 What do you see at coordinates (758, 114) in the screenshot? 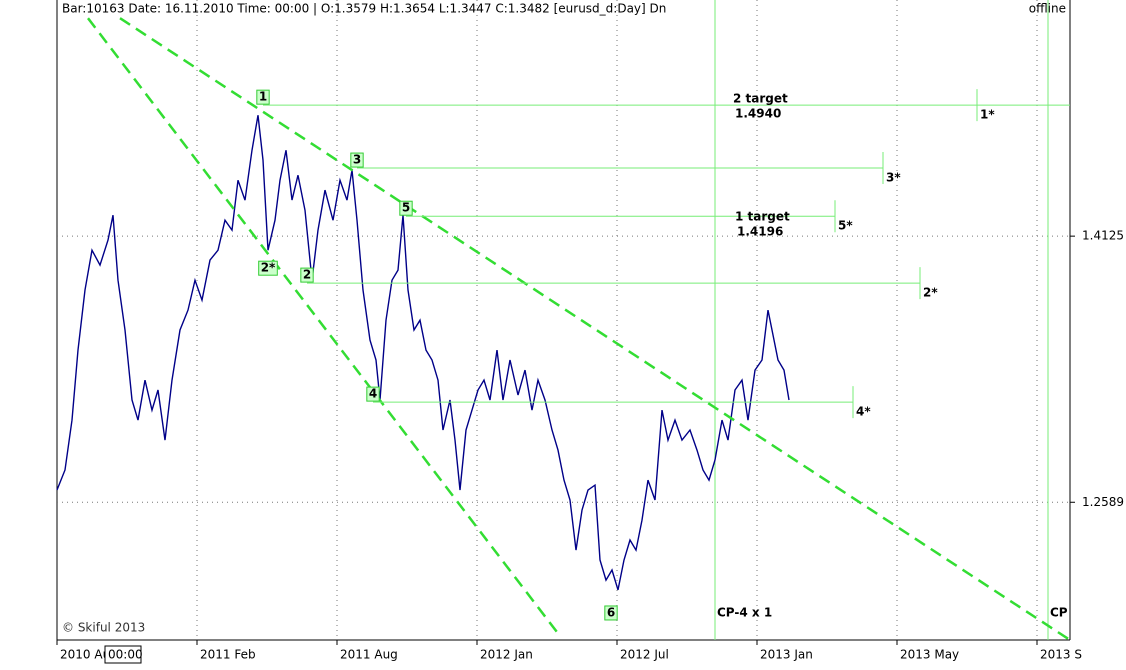
I see `target-price: 1.4940` at bounding box center [758, 114].